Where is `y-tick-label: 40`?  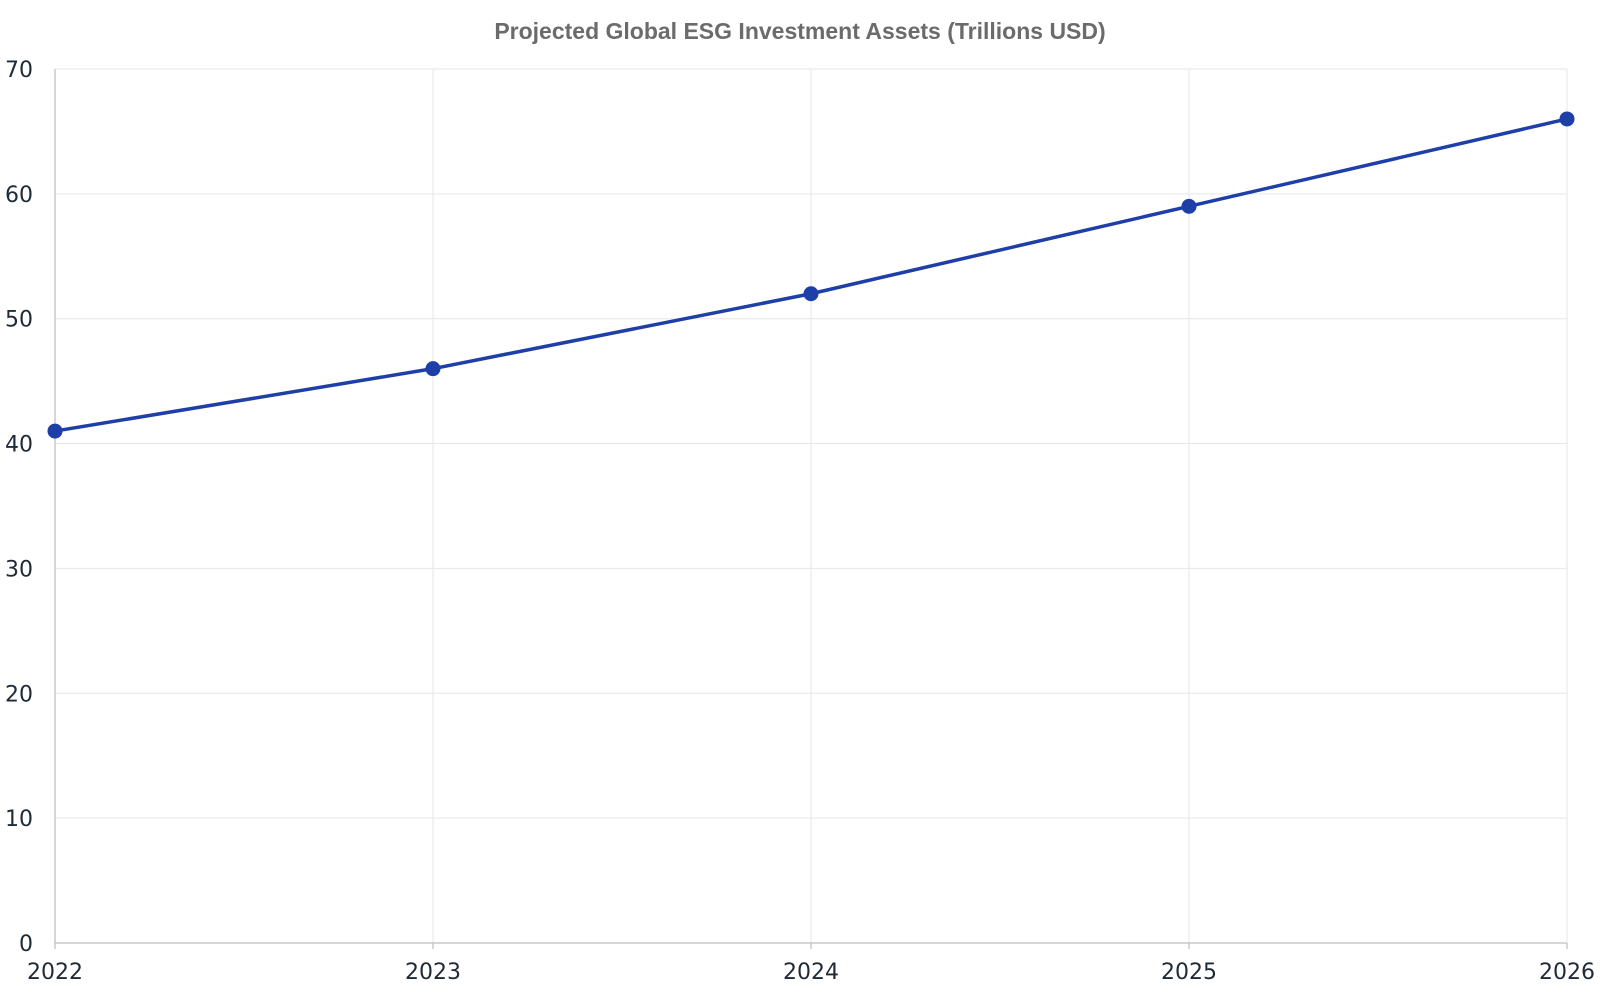
y-tick-label: 40 is located at coordinates (19, 445).